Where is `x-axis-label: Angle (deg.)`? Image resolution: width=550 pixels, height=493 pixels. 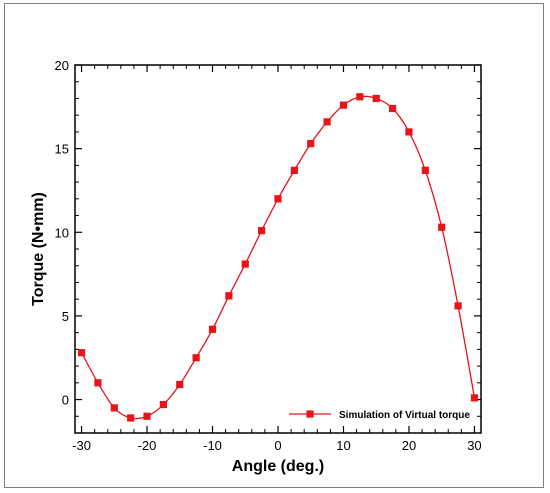
x-axis-label: Angle (deg.) is located at coordinates (278, 466).